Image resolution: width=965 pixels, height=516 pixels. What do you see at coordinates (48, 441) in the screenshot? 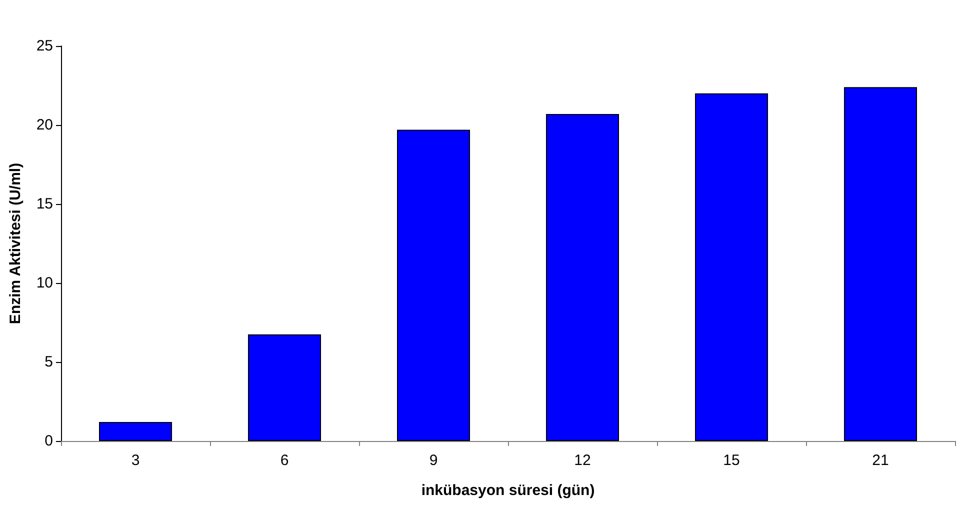
I see `y-tick-label: 0` at bounding box center [48, 441].